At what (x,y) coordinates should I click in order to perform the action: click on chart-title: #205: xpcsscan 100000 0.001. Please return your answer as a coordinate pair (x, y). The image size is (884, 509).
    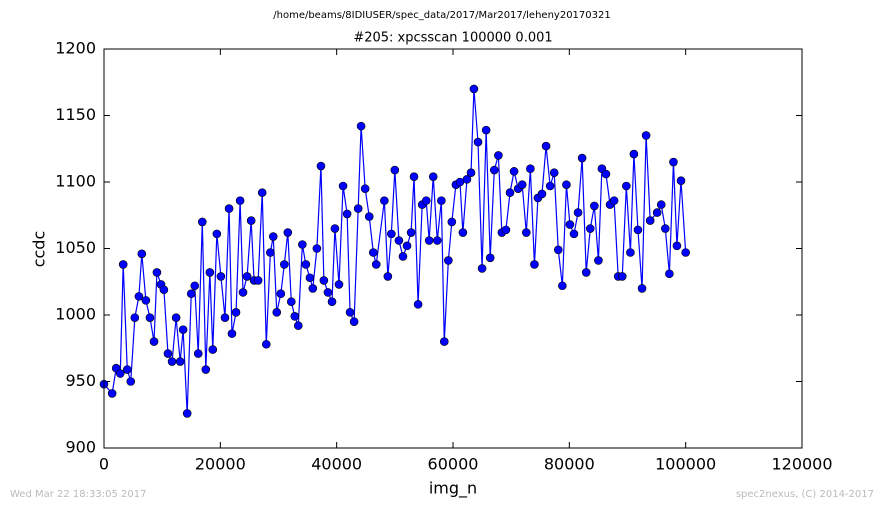
    Looking at the image, I should click on (452, 38).